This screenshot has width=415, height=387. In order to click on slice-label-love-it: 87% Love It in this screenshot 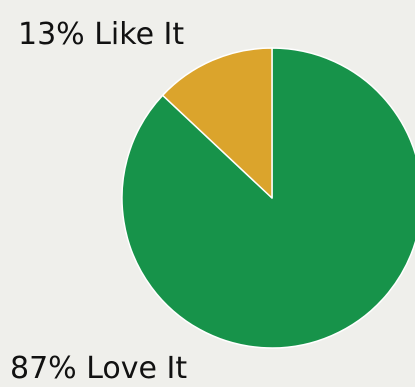, I will do `click(98, 368)`.